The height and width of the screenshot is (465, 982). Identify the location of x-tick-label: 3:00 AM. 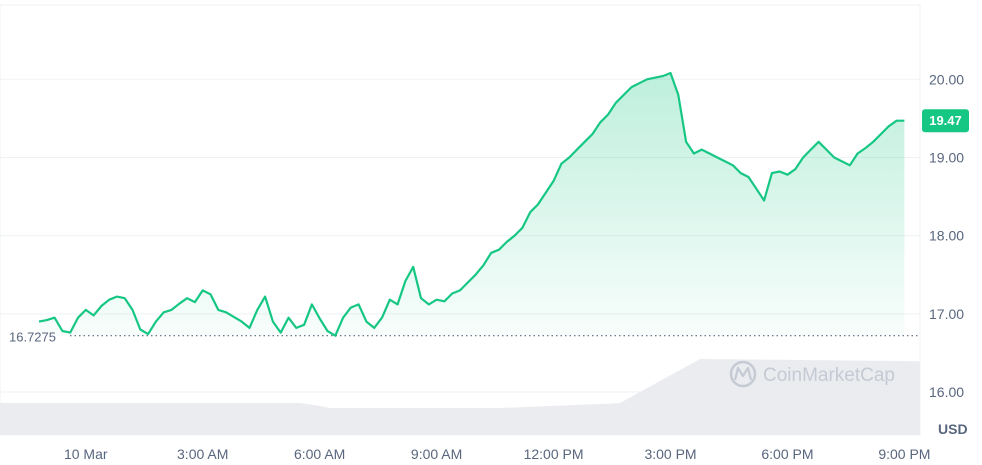
(202, 454).